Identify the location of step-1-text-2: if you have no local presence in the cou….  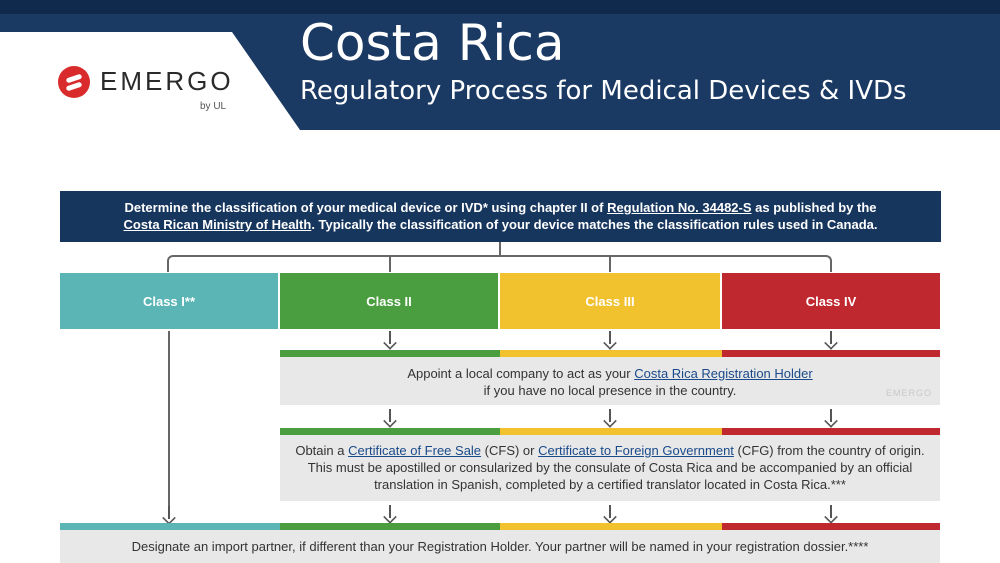
(610, 390).